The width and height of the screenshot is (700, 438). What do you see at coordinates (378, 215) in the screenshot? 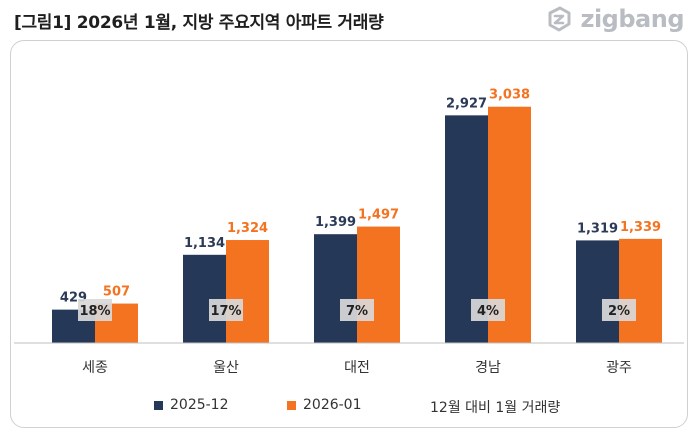
I see `value-label-2026-01-대전: 1,497` at bounding box center [378, 215].